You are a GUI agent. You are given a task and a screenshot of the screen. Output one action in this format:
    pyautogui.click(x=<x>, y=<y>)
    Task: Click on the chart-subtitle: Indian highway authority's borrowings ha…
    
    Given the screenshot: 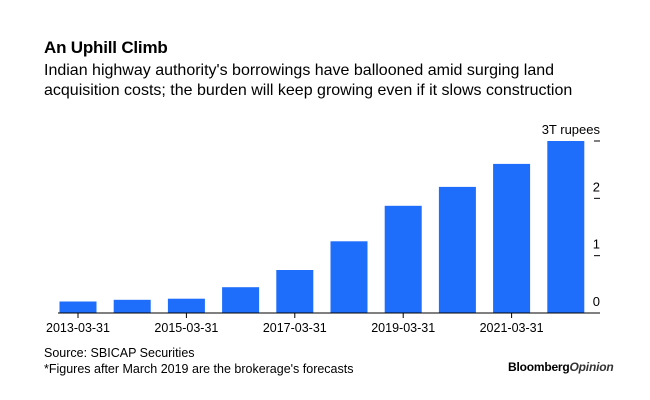 What is the action you would take?
    pyautogui.click(x=308, y=80)
    